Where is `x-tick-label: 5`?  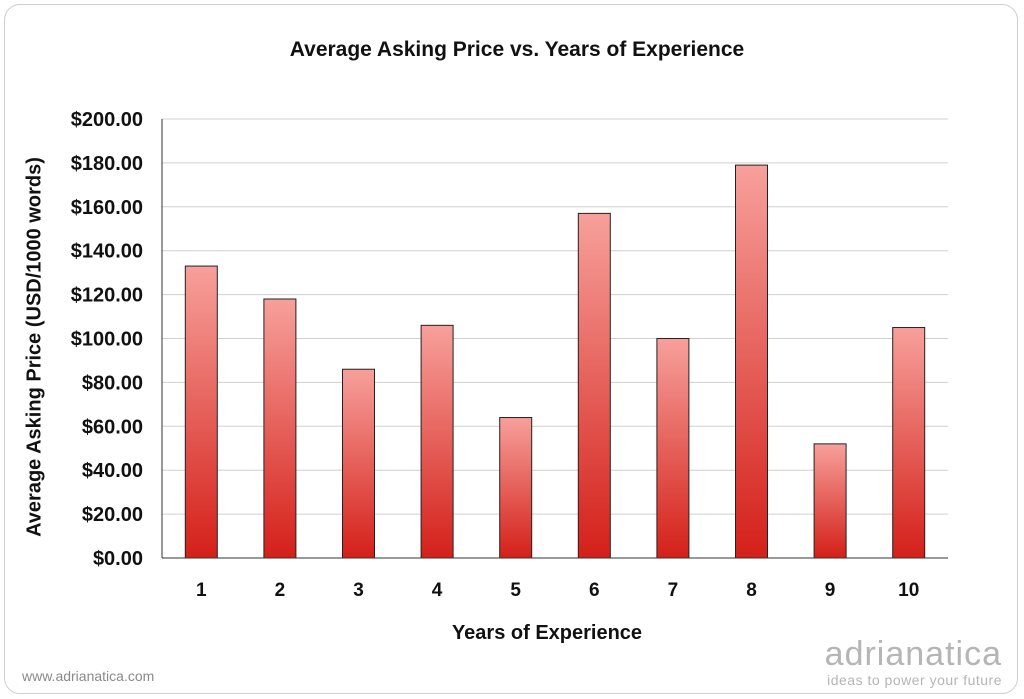 x-tick-label: 5 is located at coordinates (515, 590).